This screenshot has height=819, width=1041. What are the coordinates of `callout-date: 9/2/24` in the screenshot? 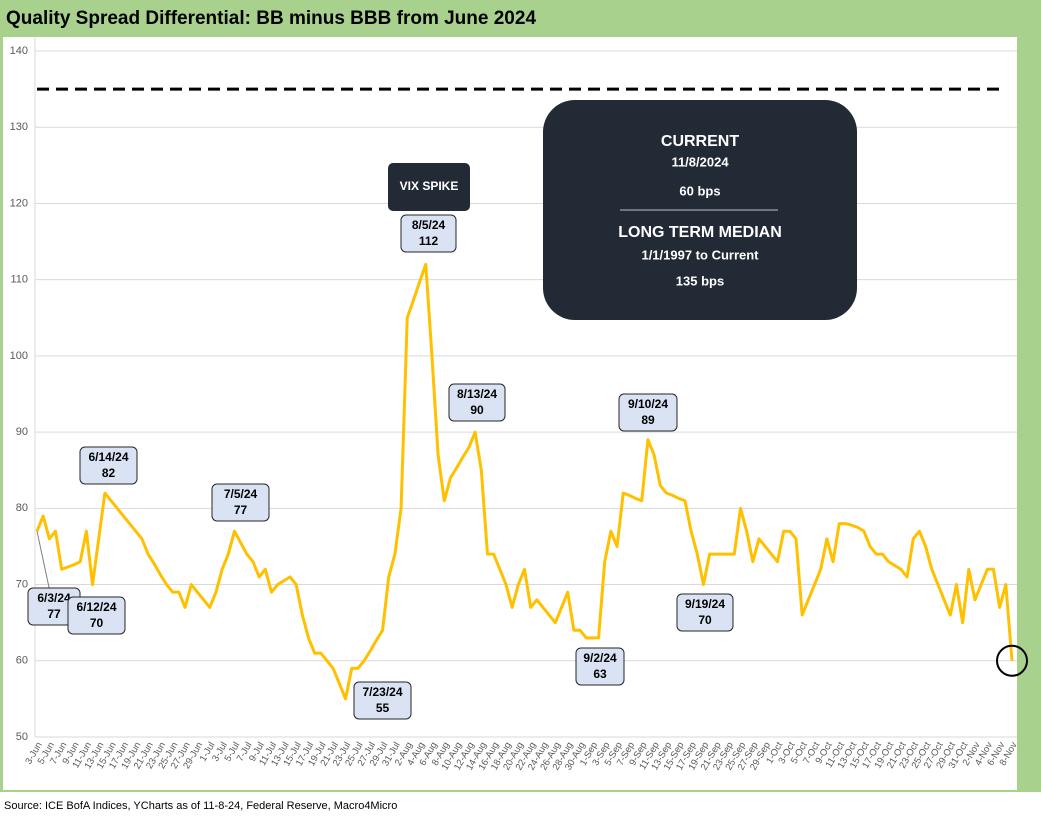 It's located at (600, 658).